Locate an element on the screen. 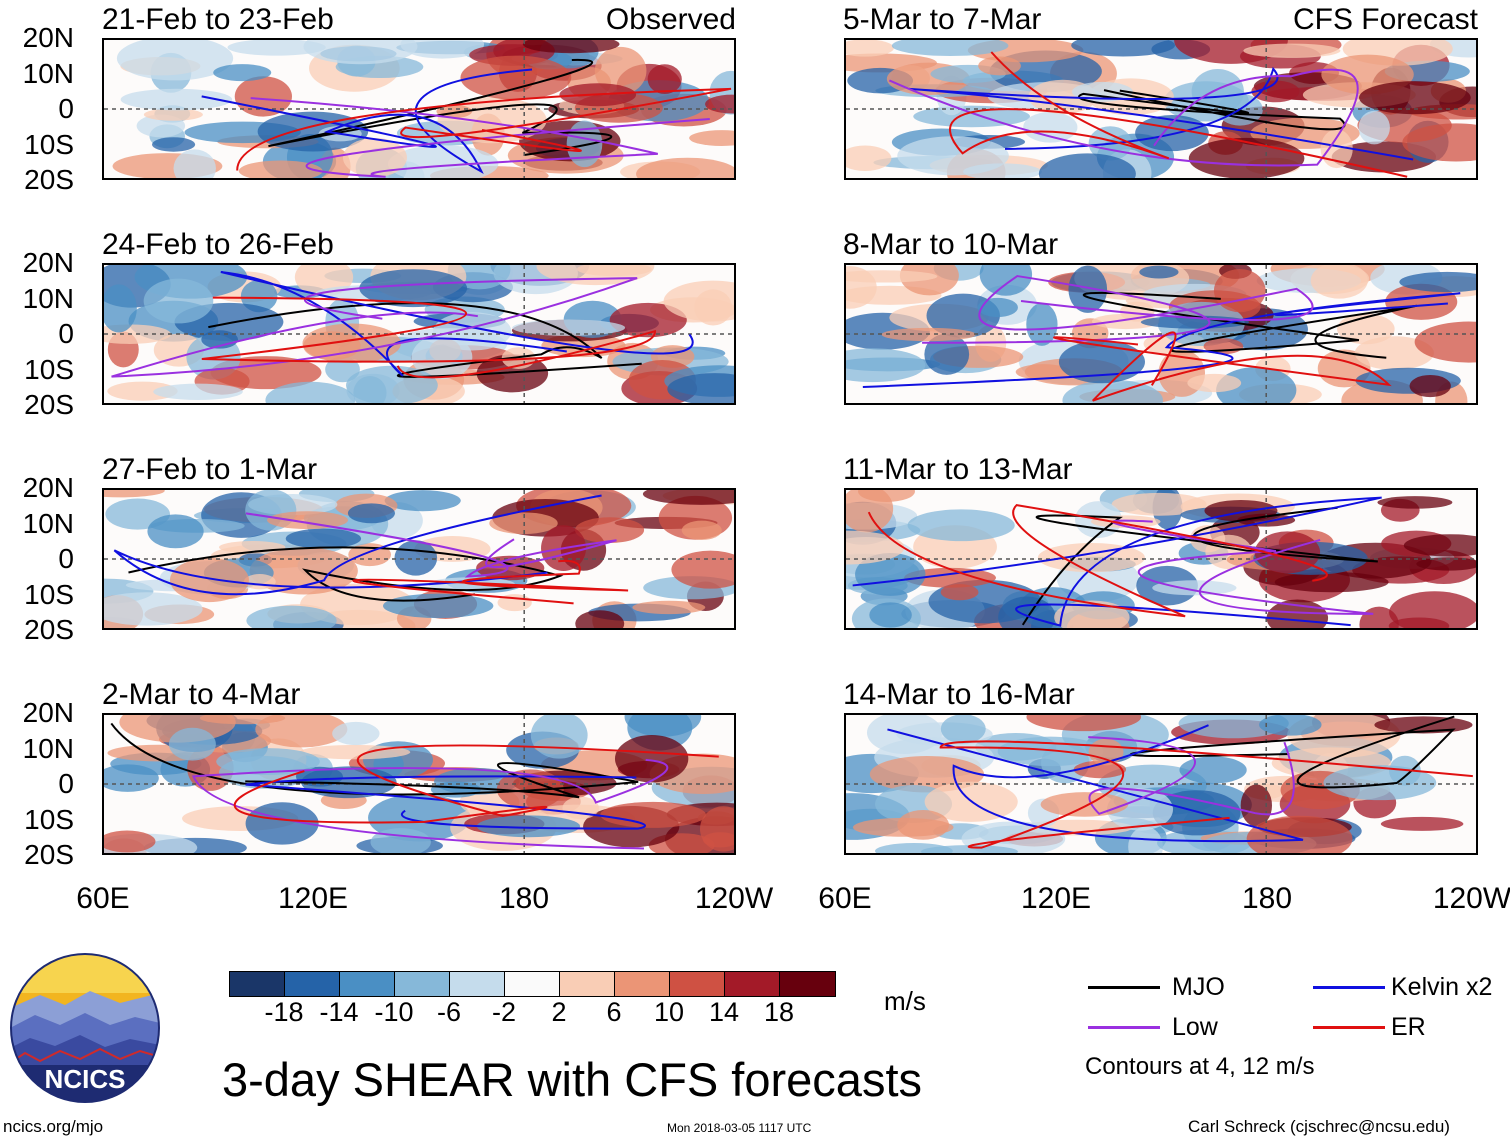 The height and width of the screenshot is (1142, 1510). x-label-60e-left: 60E is located at coordinates (103, 898).